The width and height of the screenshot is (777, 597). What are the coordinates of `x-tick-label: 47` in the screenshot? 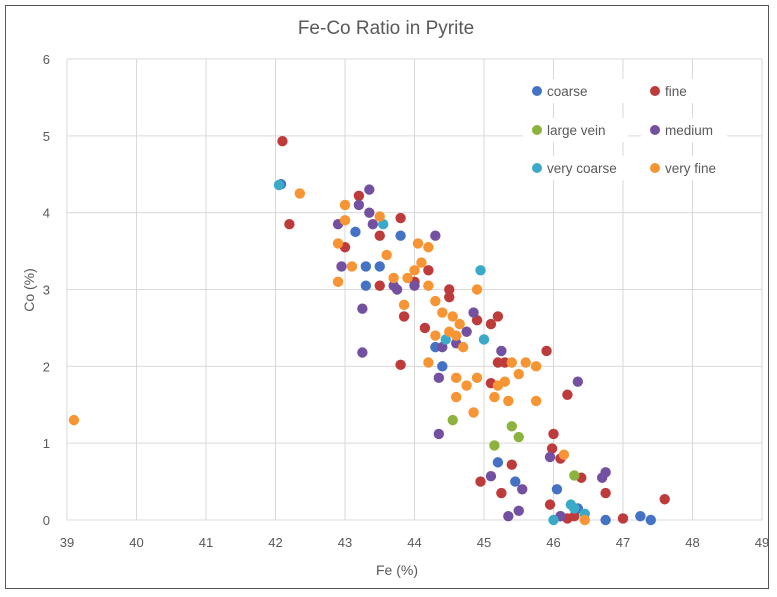 It's located at (623, 542).